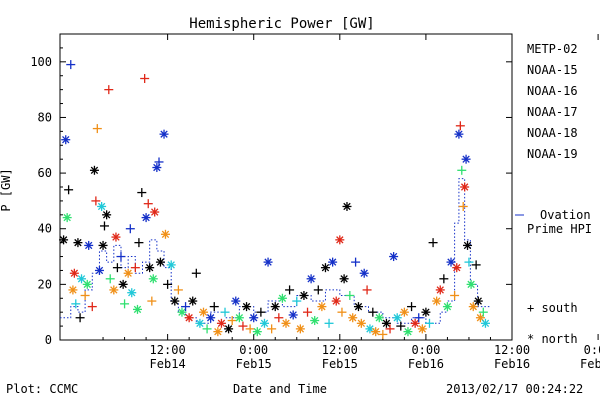  I want to click on legend-item: NOAA-17, so click(552, 112).